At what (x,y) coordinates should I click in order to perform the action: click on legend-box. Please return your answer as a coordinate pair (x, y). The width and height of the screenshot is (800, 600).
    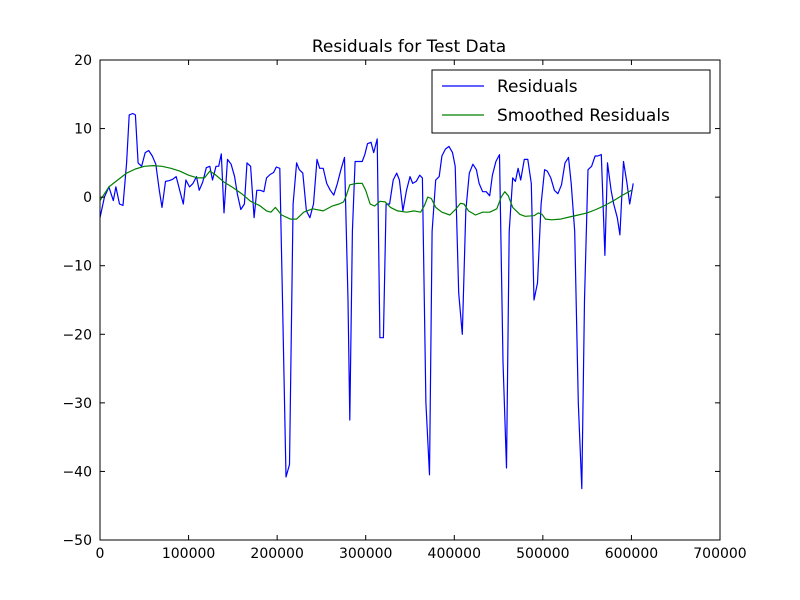
    Looking at the image, I should click on (571, 101).